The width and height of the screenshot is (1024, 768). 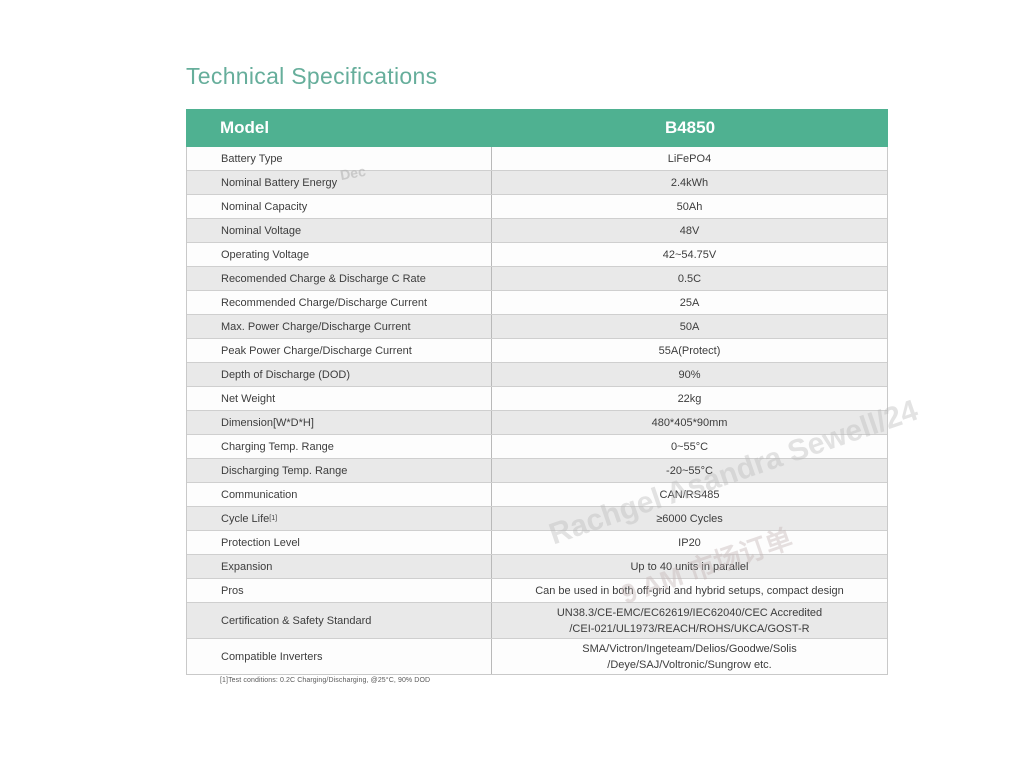 What do you see at coordinates (689, 206) in the screenshot?
I see `row-value: 50Ah` at bounding box center [689, 206].